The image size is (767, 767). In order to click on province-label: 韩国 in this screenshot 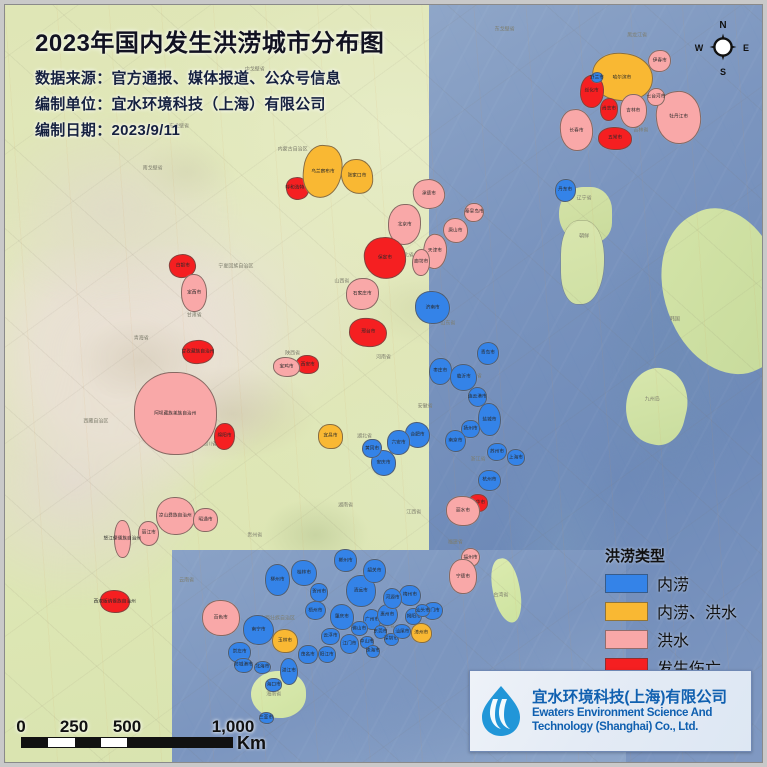, I will do `click(674, 319)`.